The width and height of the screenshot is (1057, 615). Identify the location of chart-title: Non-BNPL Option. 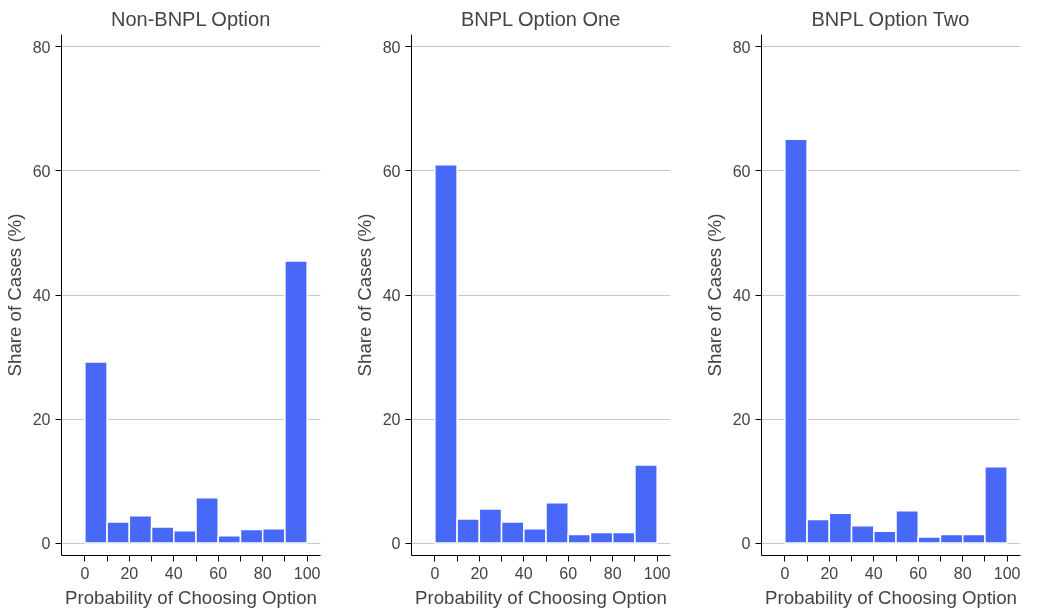
(190, 18).